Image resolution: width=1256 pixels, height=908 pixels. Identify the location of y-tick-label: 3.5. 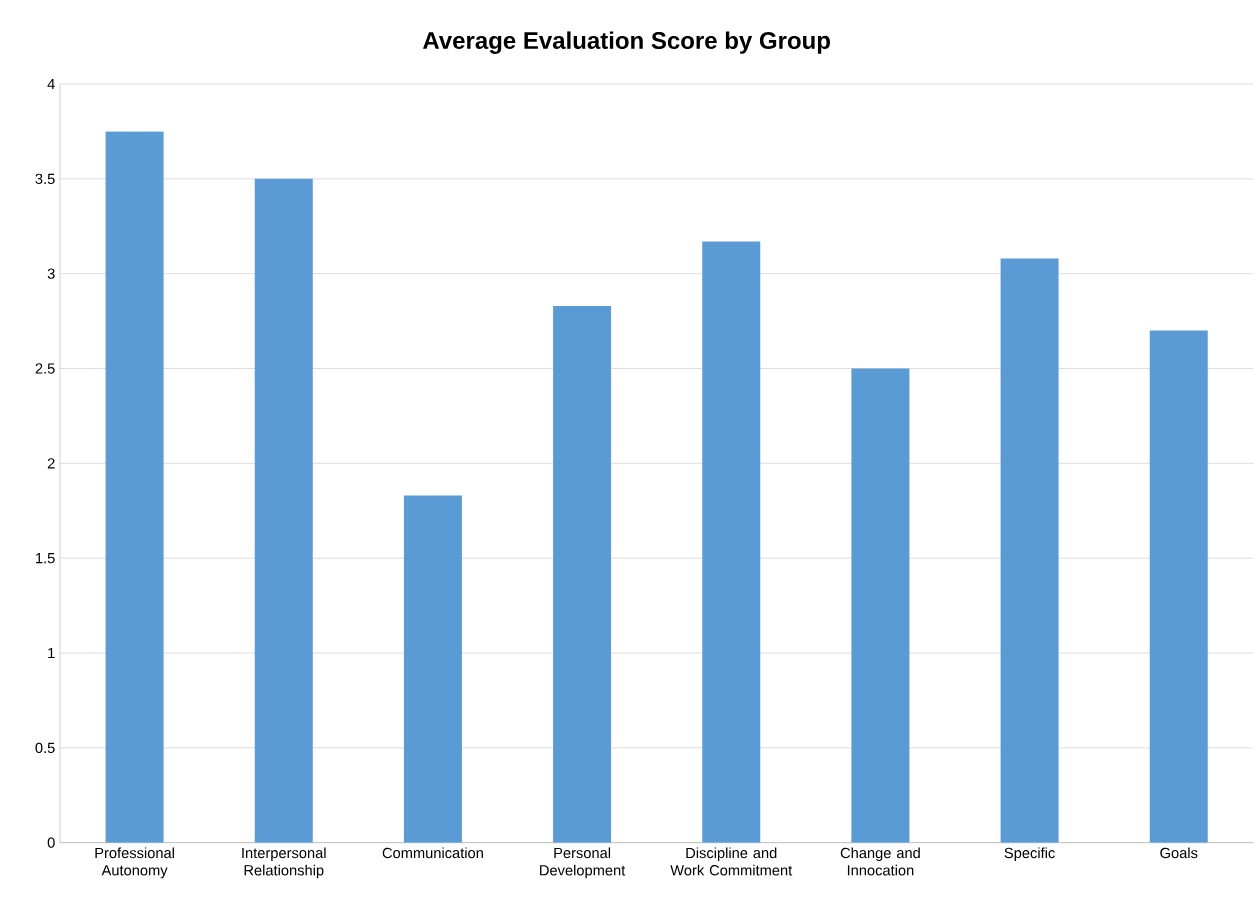
(45, 179).